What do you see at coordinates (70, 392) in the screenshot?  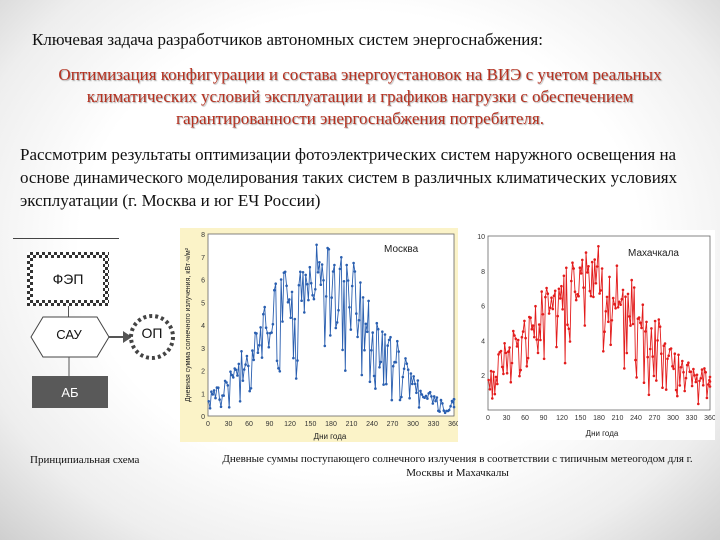 I see `battery-block: АБ` at bounding box center [70, 392].